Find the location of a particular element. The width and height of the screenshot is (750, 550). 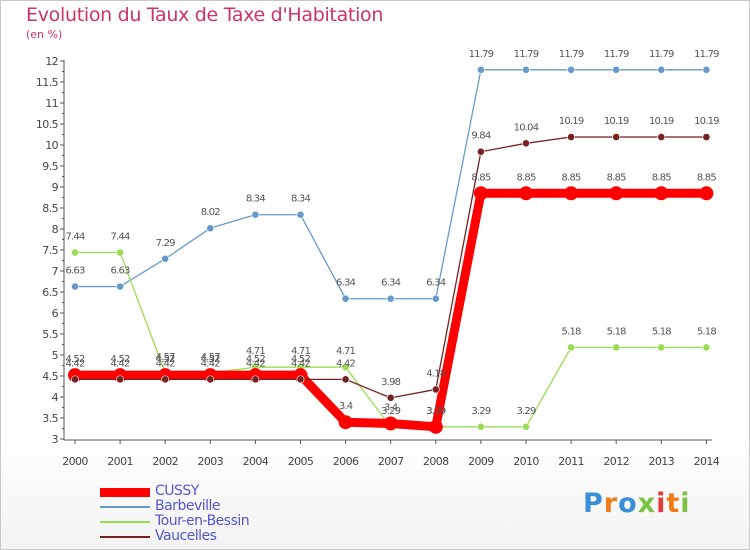

y-tick-label: 8.5 is located at coordinates (50, 208).